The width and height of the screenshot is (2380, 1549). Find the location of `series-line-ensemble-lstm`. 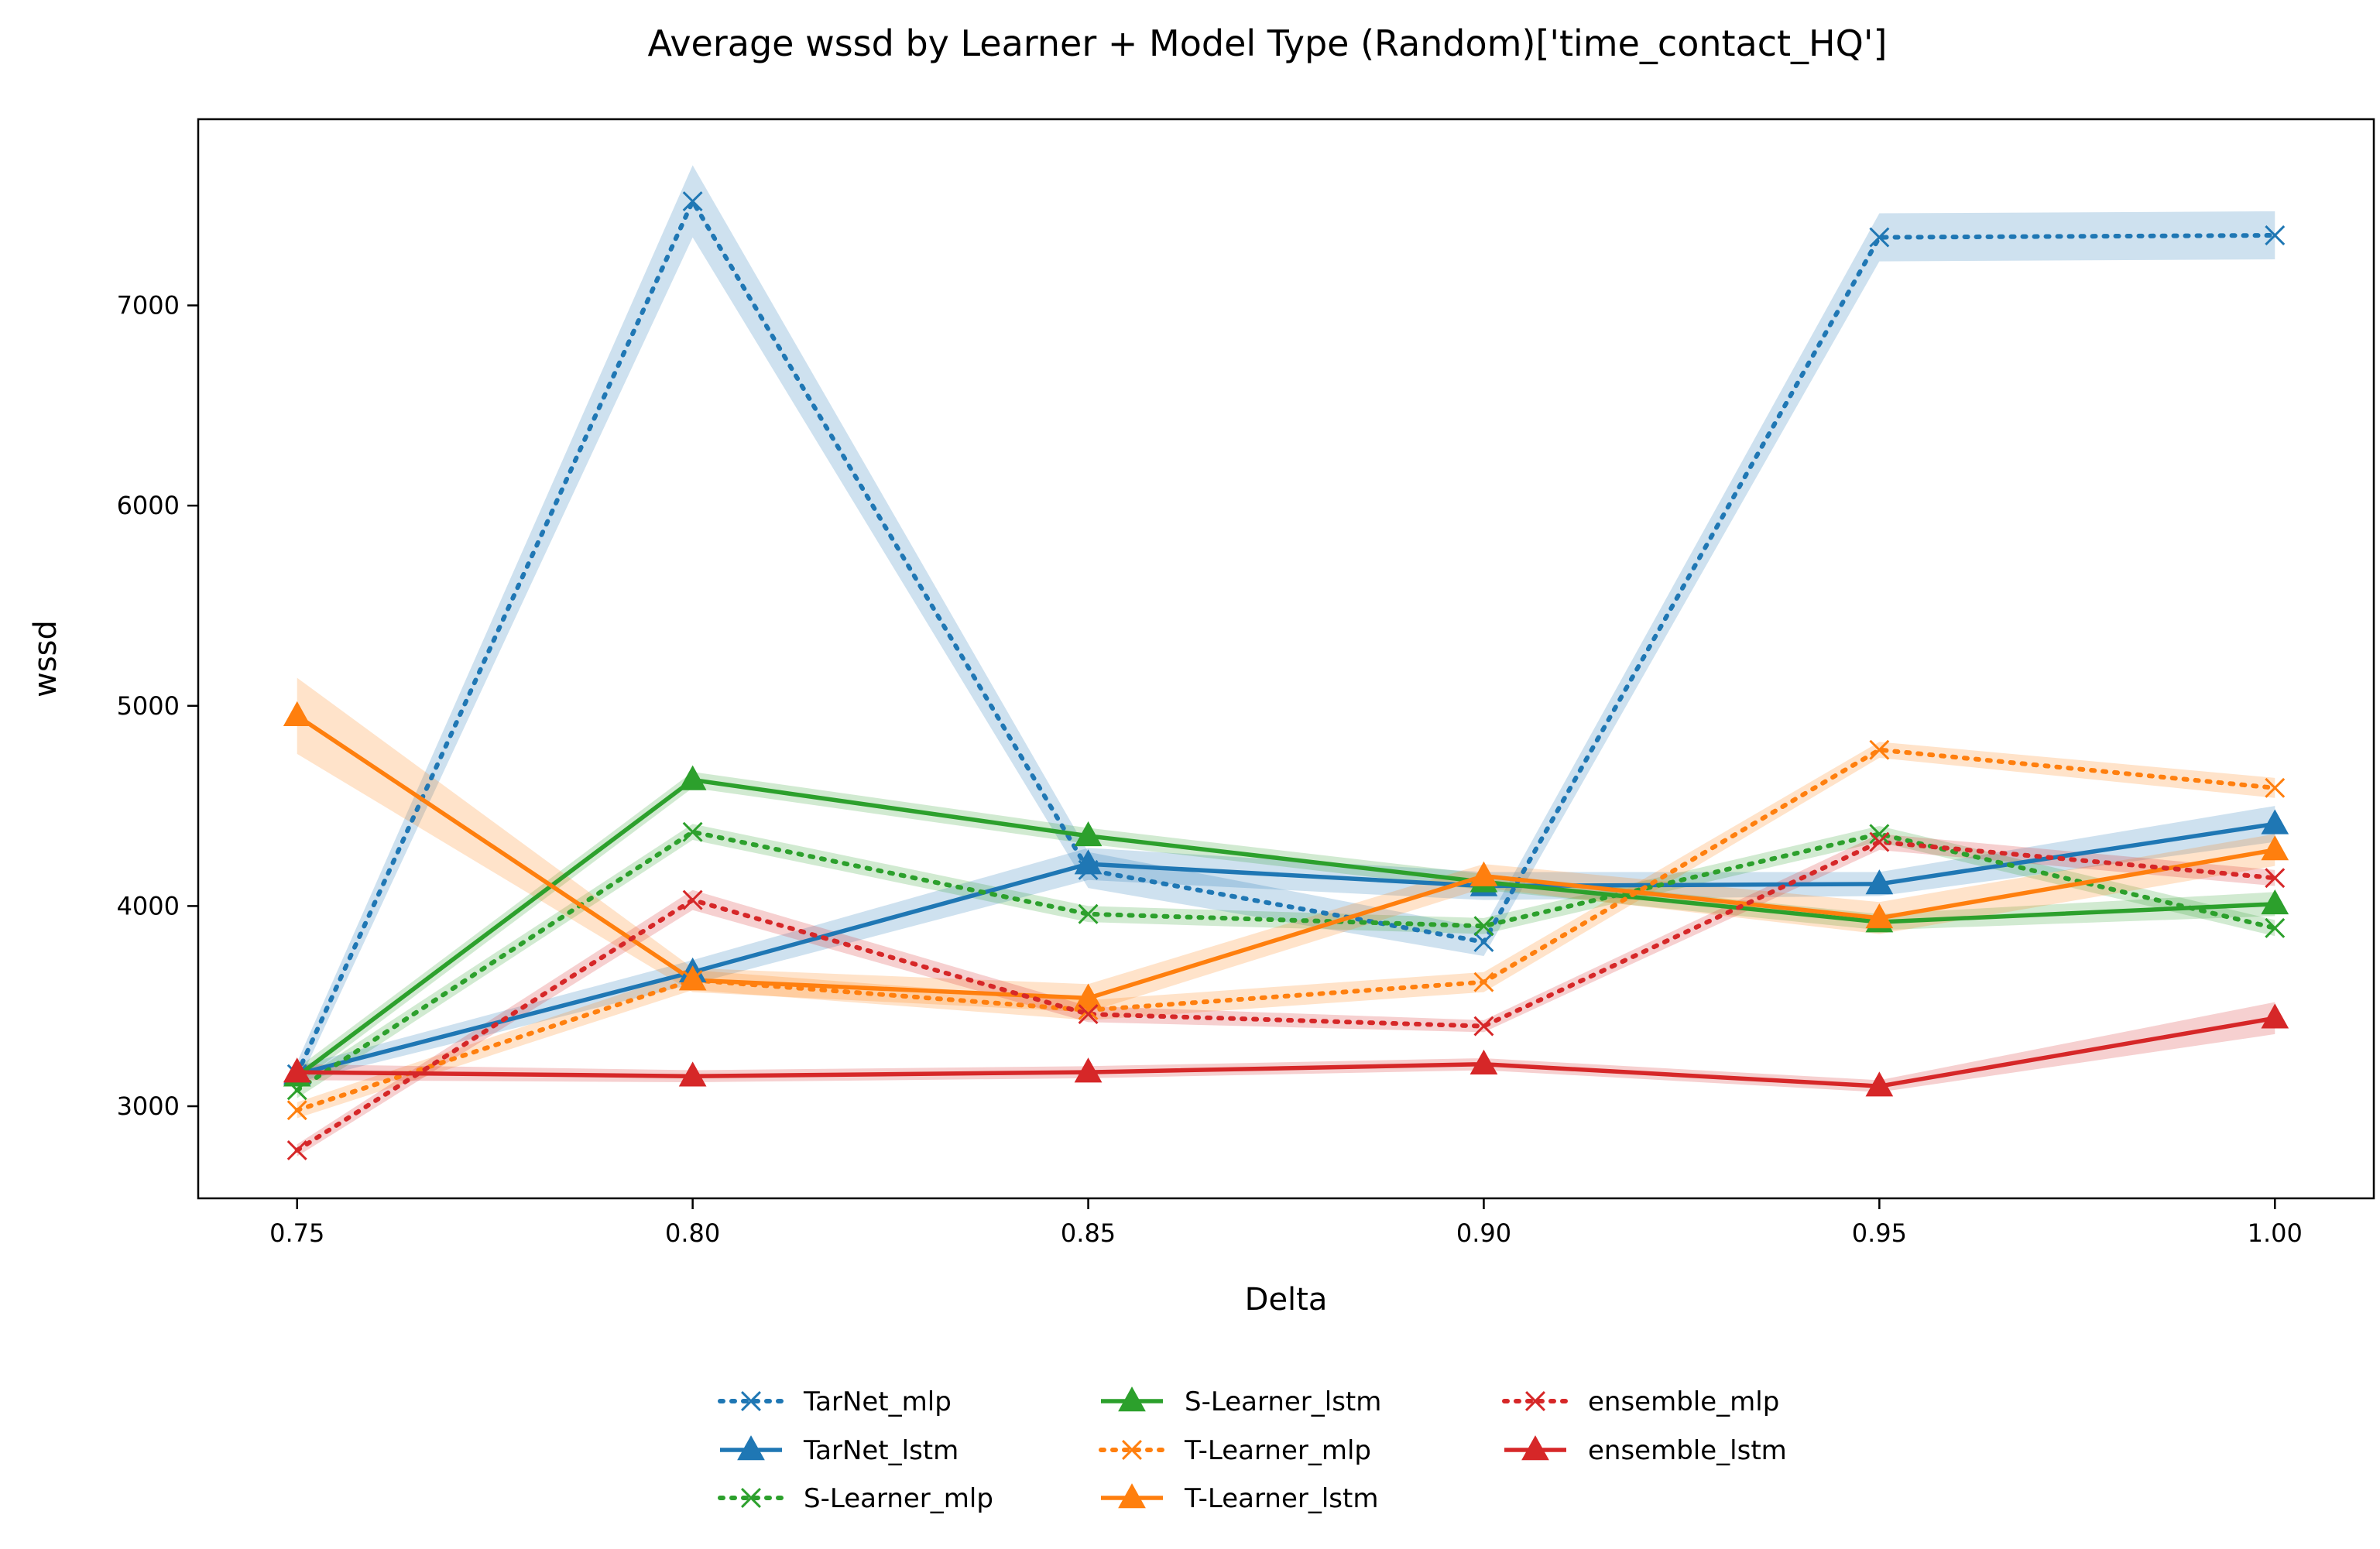

series-line-ensemble-lstm is located at coordinates (1286, 1052).